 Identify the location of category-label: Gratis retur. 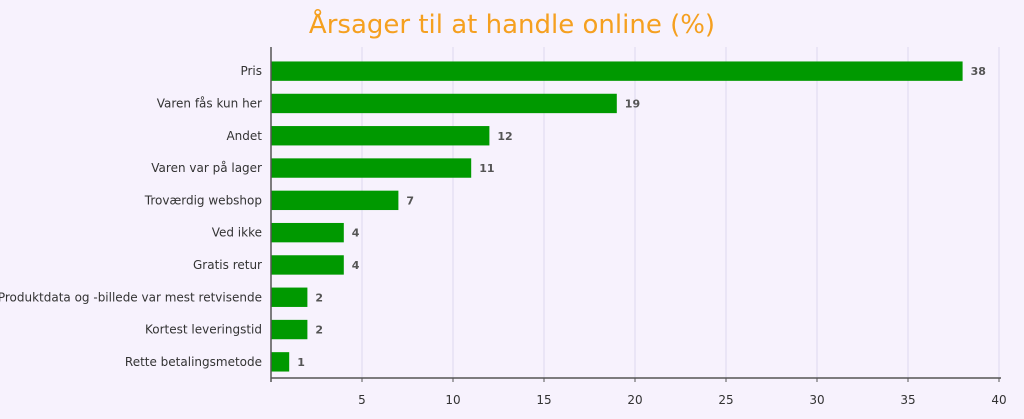
(227, 265).